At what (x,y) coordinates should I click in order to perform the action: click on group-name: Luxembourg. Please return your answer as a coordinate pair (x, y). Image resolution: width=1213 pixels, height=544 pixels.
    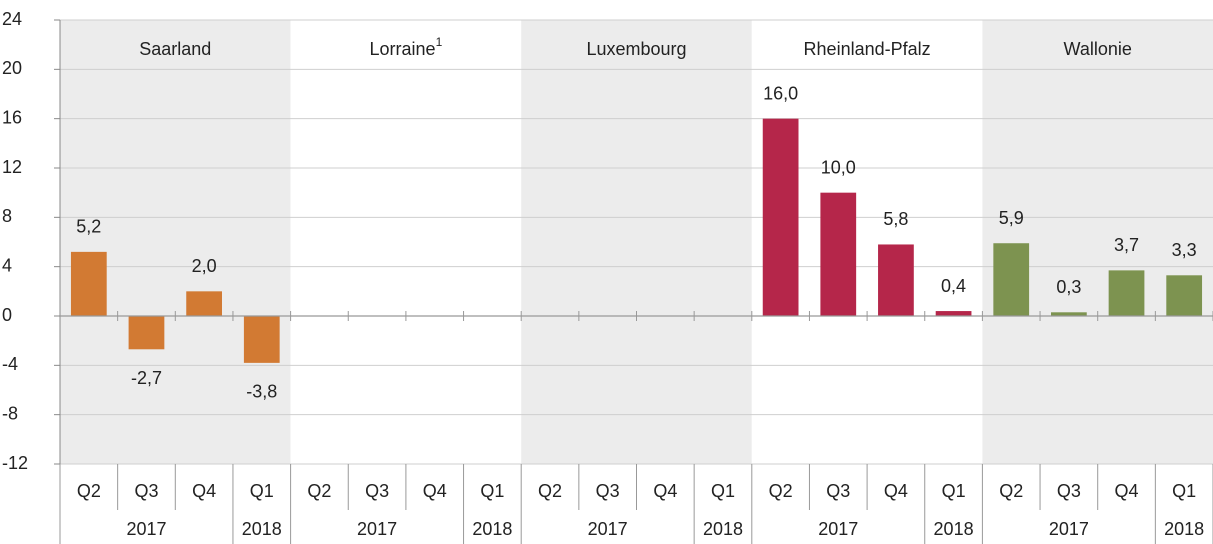
    Looking at the image, I should click on (636, 49).